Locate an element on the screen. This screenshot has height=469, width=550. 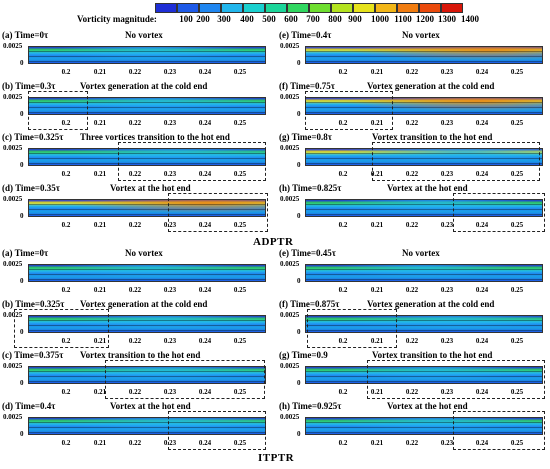
colorbar-title: Vorticity magnitude: is located at coordinates (117, 19).